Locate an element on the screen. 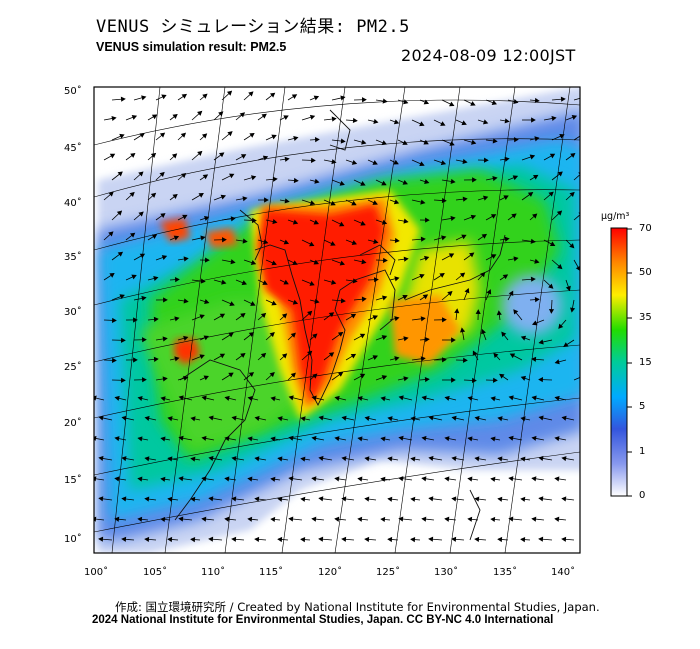  colorbar-label-35: 35 is located at coordinates (645, 317).